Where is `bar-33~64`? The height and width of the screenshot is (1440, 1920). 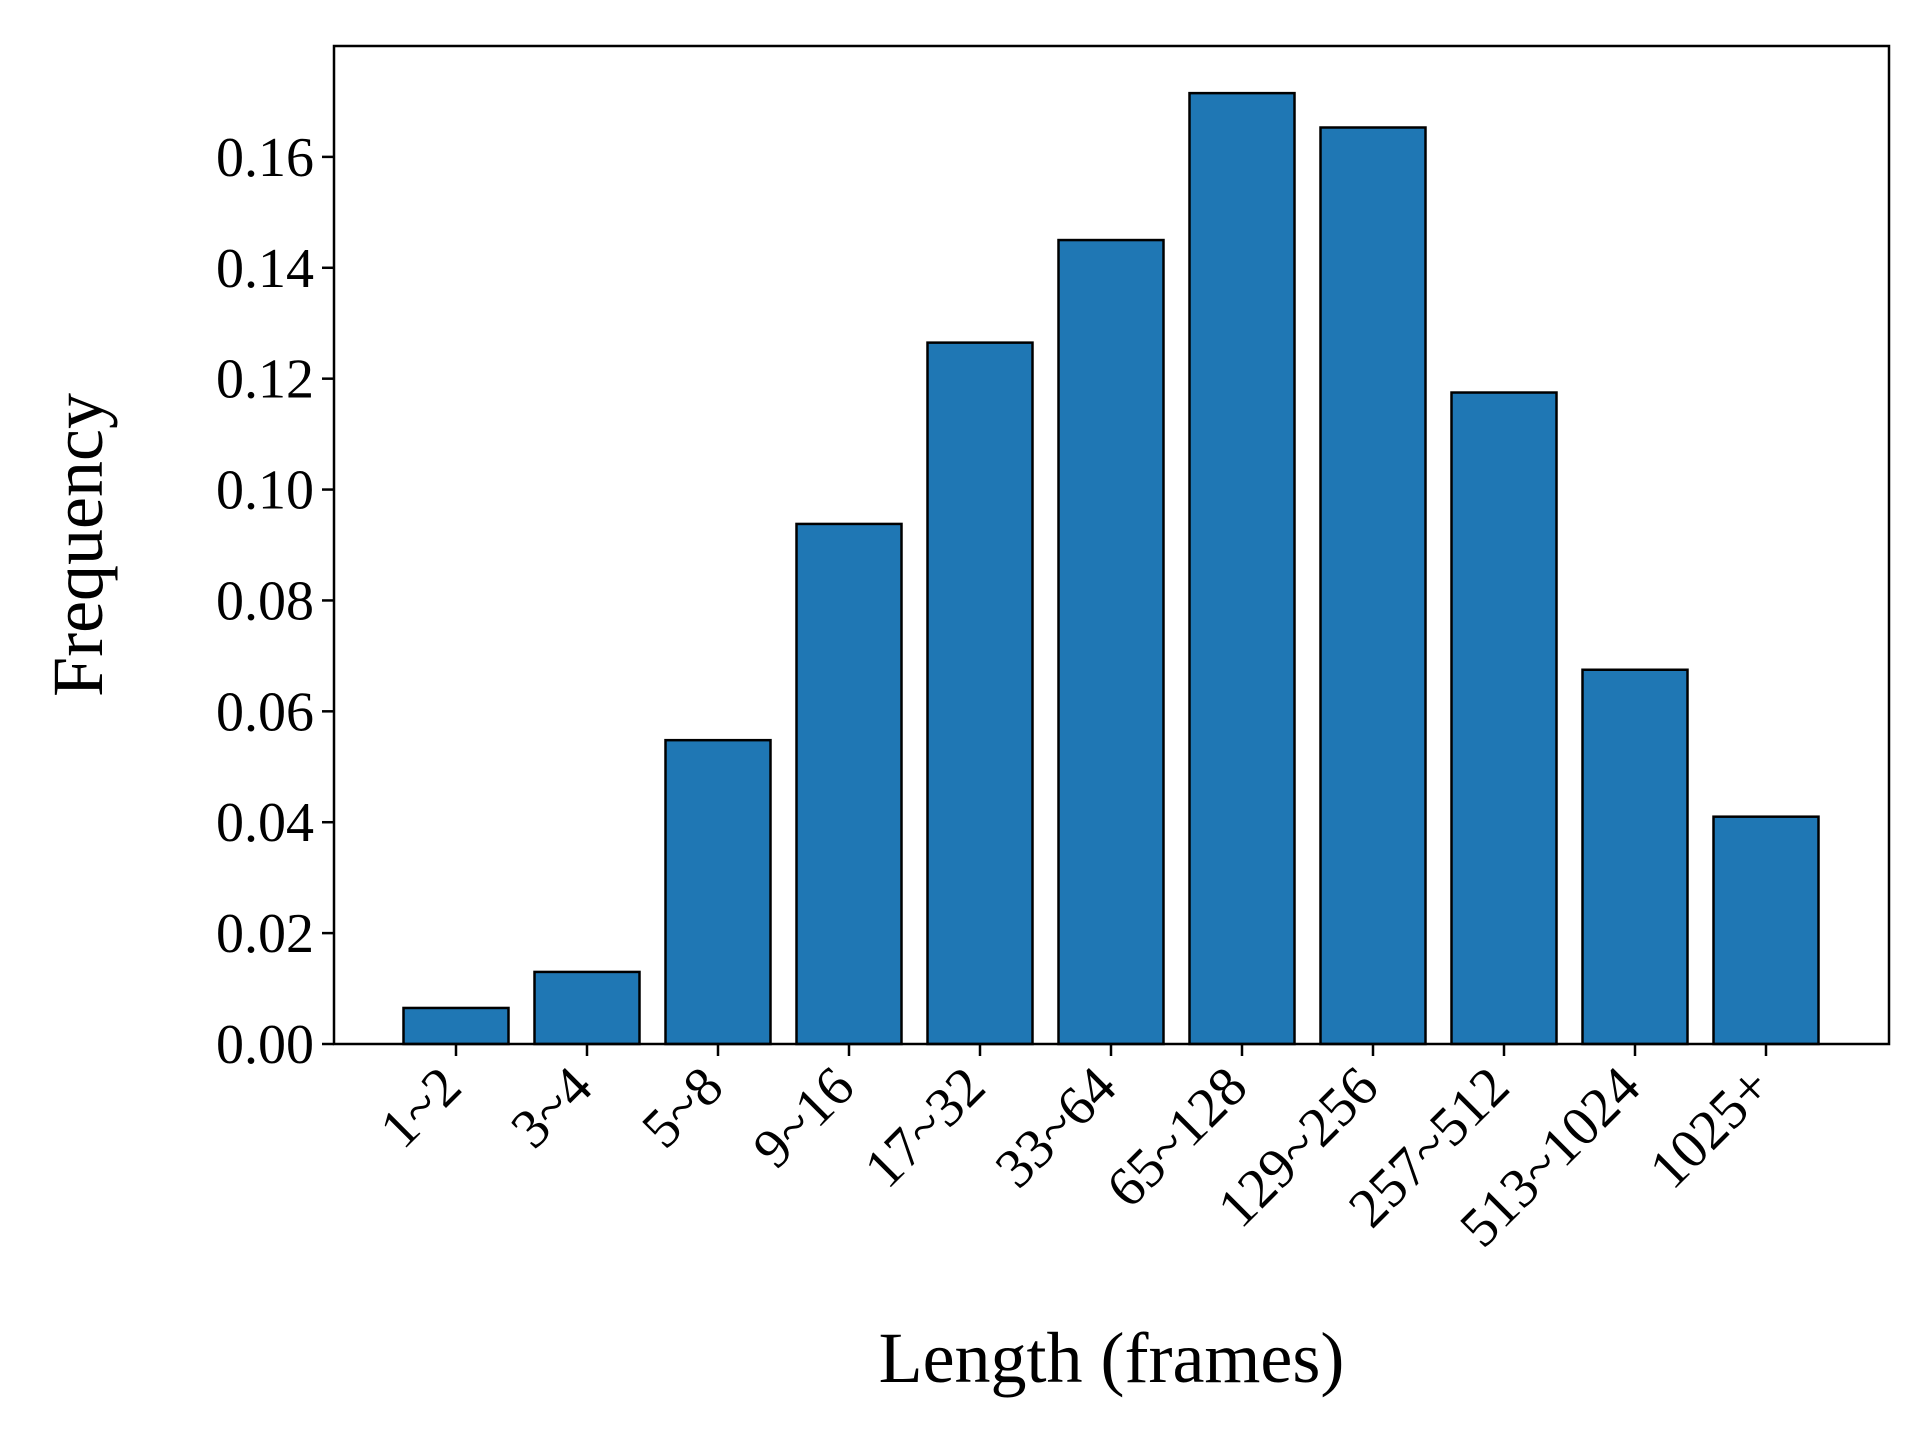
bar-33~64 is located at coordinates (1111, 642).